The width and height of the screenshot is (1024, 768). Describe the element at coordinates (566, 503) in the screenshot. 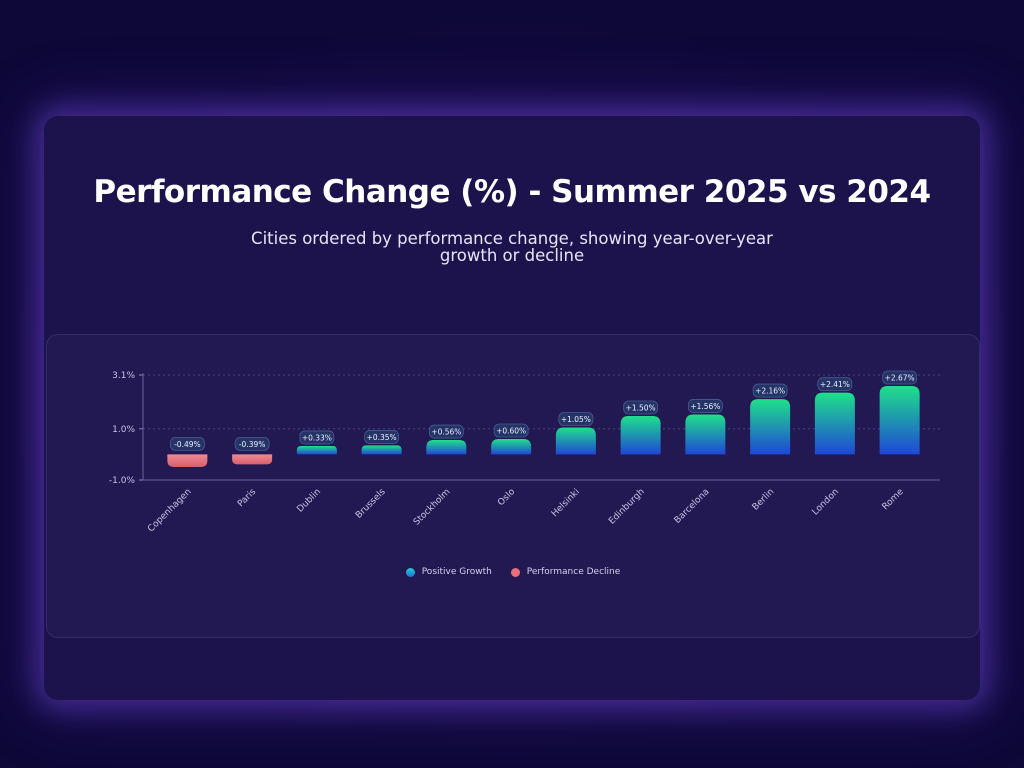

I see `x-tick-label: Helsinki` at that location.